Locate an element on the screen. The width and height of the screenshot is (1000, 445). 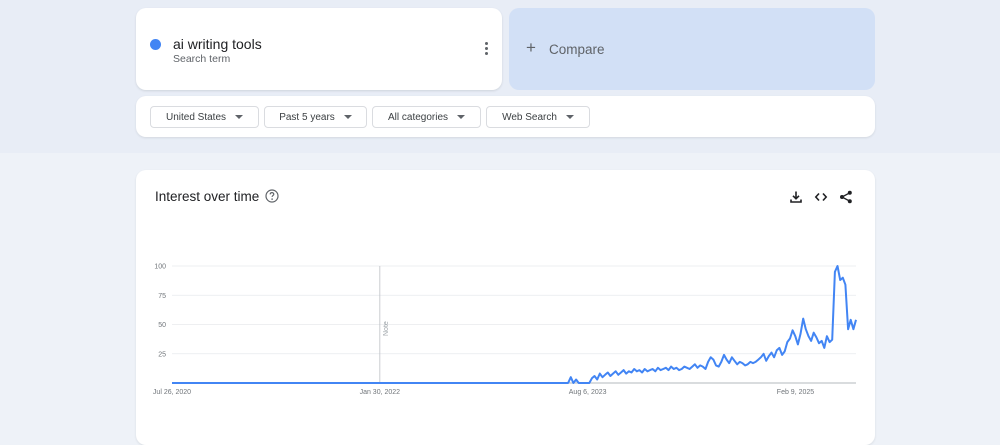
filter-search-type: Web Search is located at coordinates (538, 117).